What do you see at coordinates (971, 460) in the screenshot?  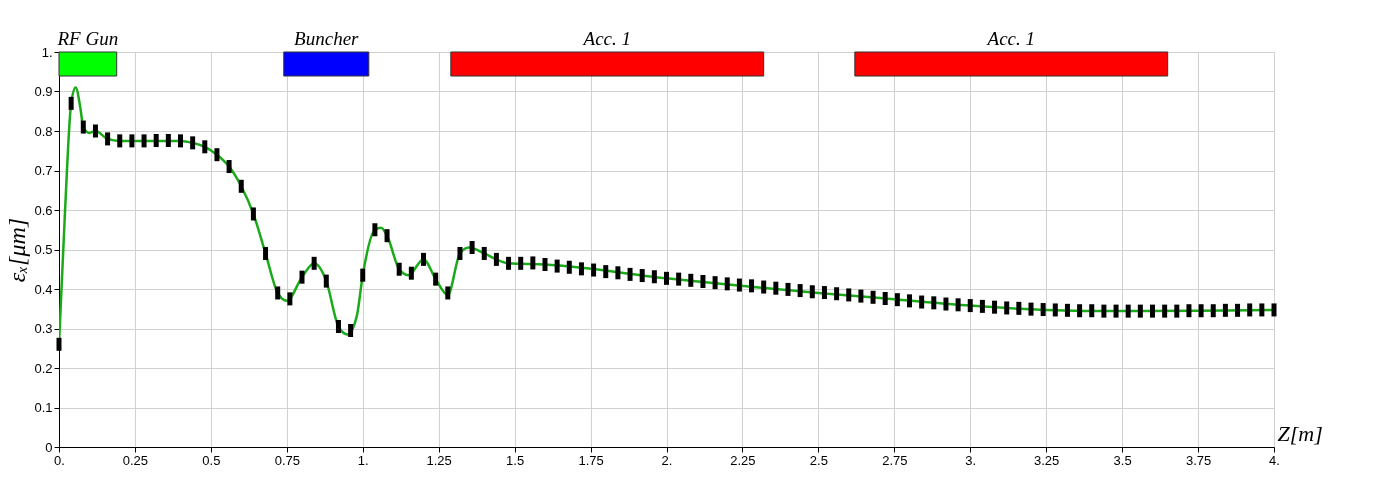 I see `x-tick-label: 3.` at bounding box center [971, 460].